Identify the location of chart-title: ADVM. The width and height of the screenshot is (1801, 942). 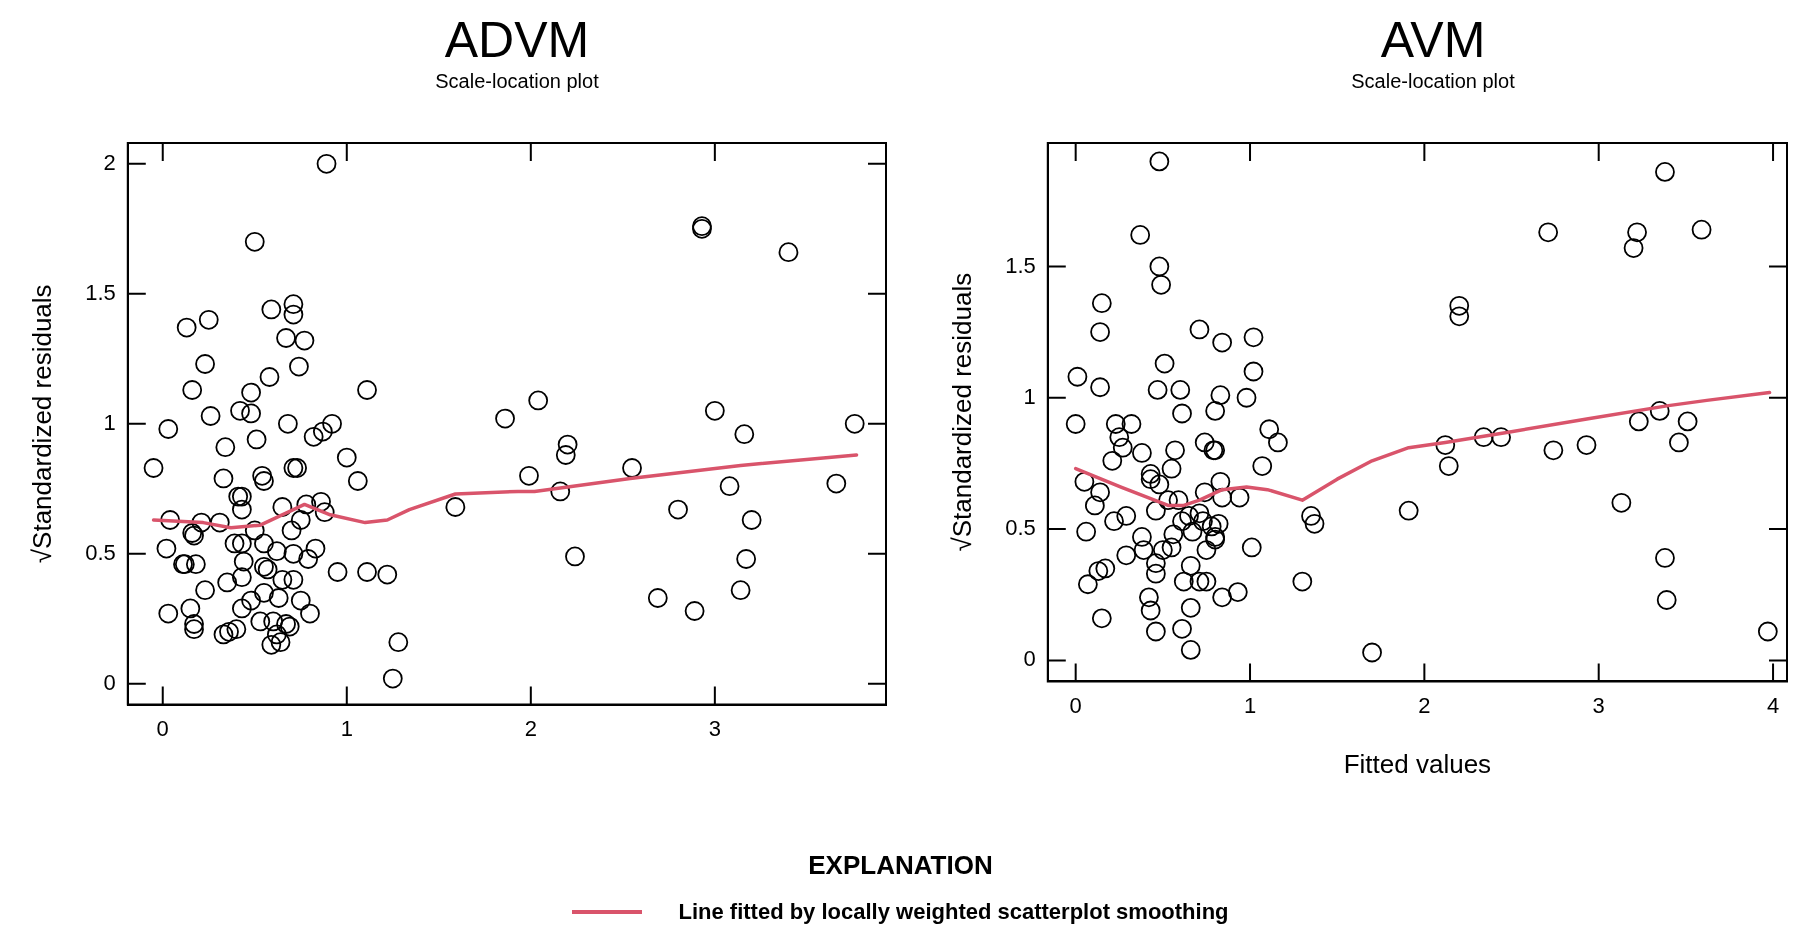
(517, 40).